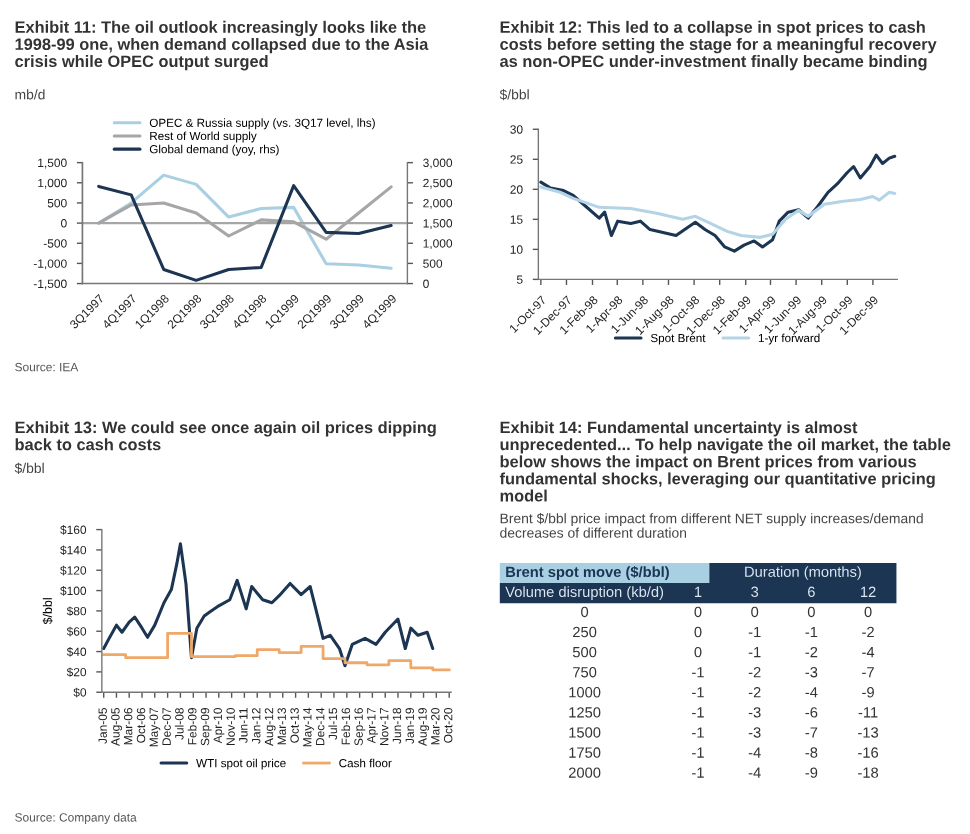 This screenshot has width=970, height=834. Describe the element at coordinates (718, 45) in the screenshot. I see `chart-title: Exhibit 12: This led to a collapse in spot prices to cash costs before setting the stage for a meaningful recovery as non-OPEC under-investment finally became binding` at that location.